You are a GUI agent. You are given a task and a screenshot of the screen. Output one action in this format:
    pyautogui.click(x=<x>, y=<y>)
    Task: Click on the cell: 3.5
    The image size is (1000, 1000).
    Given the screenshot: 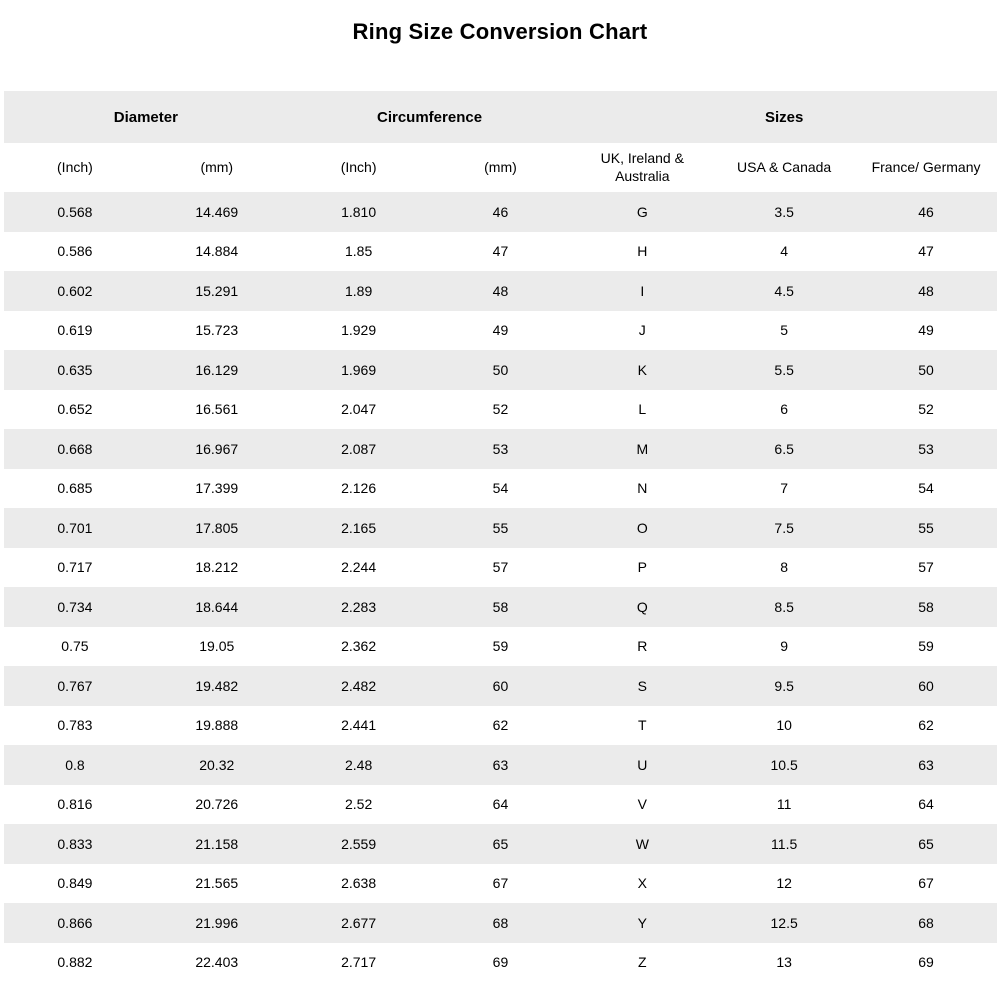 What is the action you would take?
    pyautogui.click(x=784, y=211)
    